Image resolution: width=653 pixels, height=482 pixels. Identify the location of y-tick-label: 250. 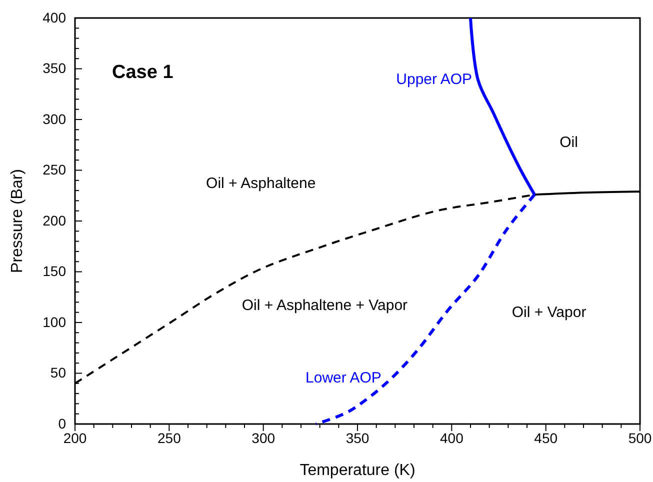
(54, 170).